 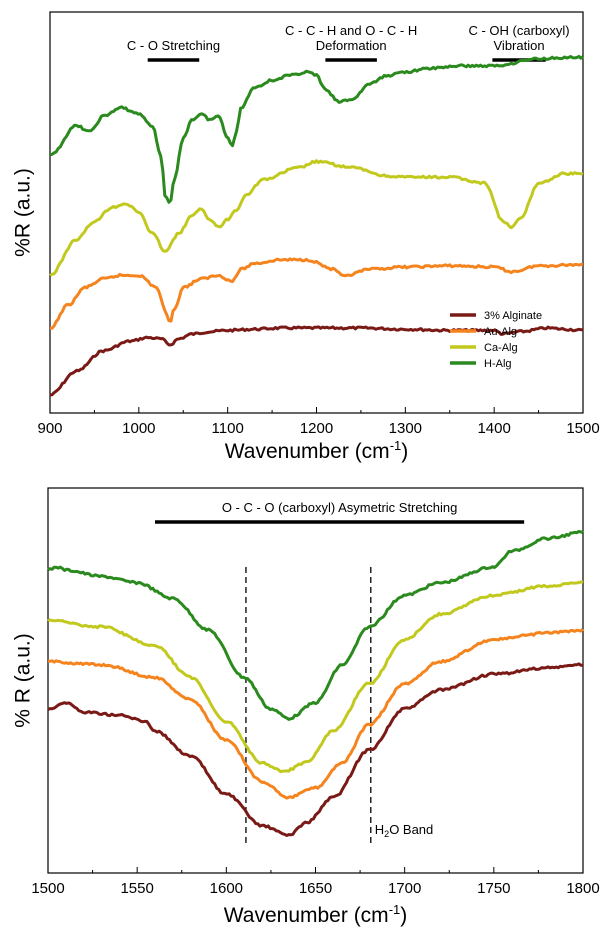 What do you see at coordinates (316, 361) in the screenshot?
I see `series-line-3-alginate` at bounding box center [316, 361].